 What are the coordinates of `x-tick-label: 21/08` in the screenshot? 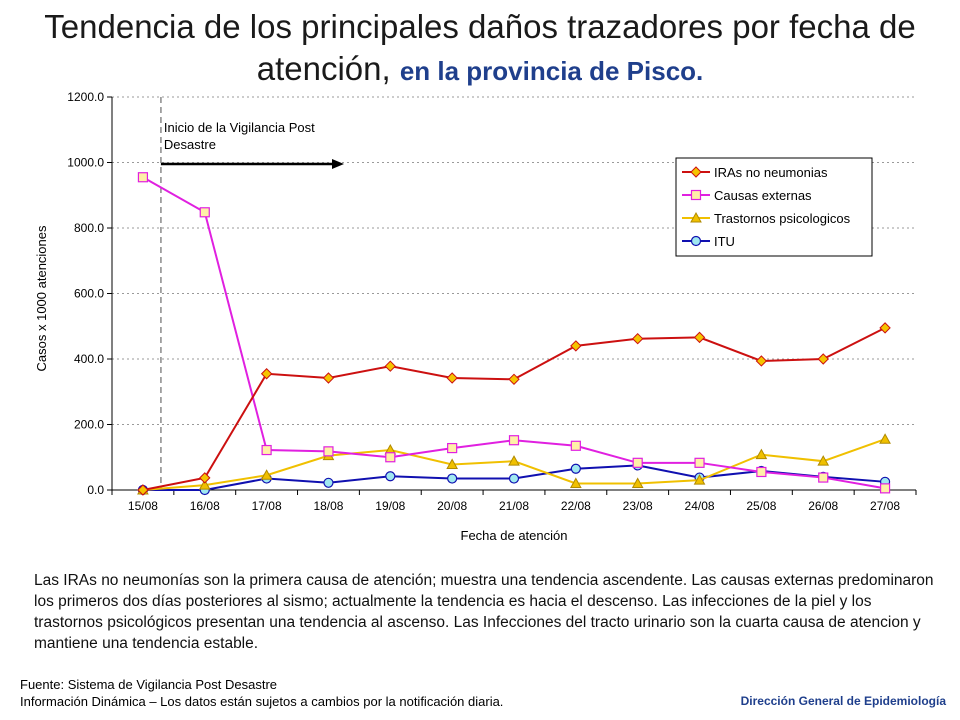 It's located at (514, 506).